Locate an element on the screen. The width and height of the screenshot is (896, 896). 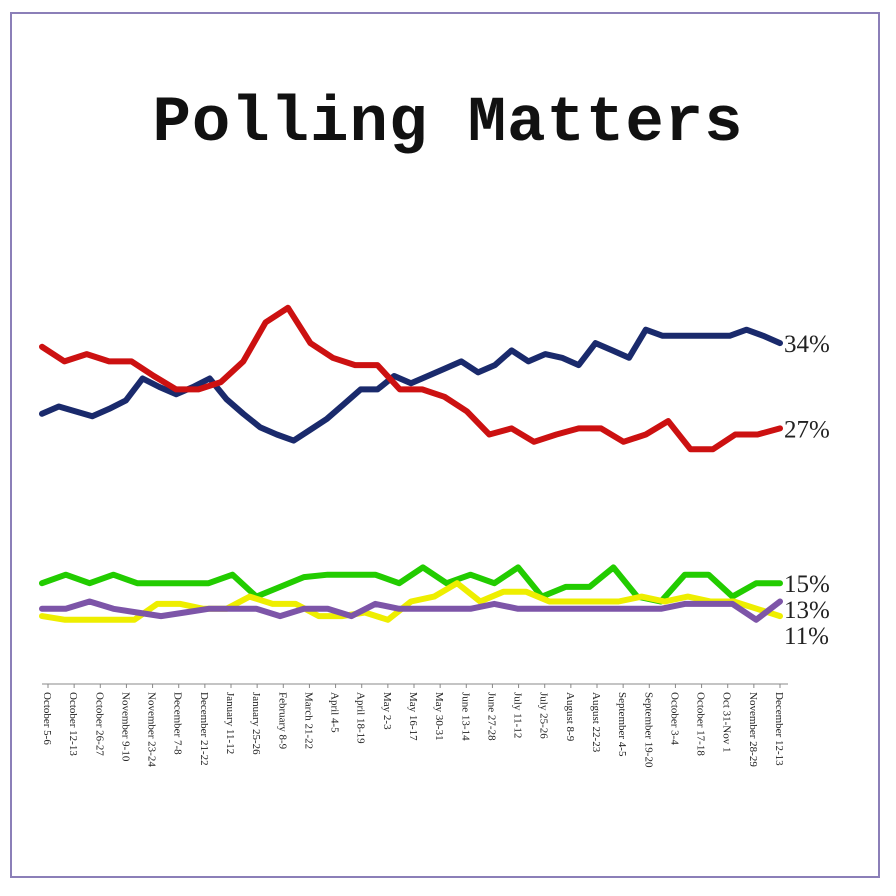
x-tick-label: December 7-8 is located at coordinates (178, 723).